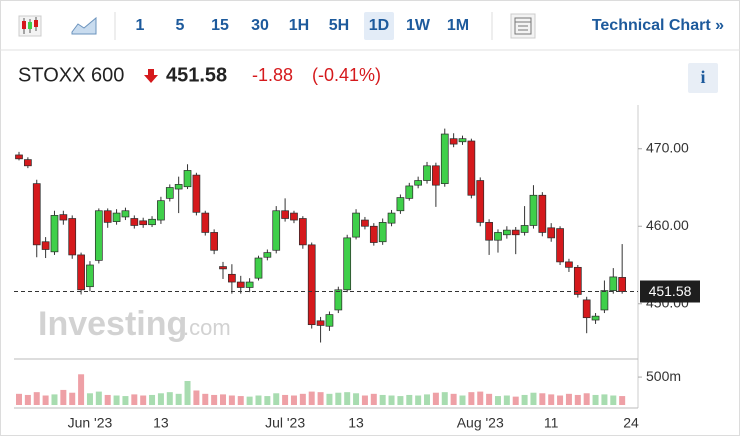  I want to click on interval-button: 1W, so click(418, 25).